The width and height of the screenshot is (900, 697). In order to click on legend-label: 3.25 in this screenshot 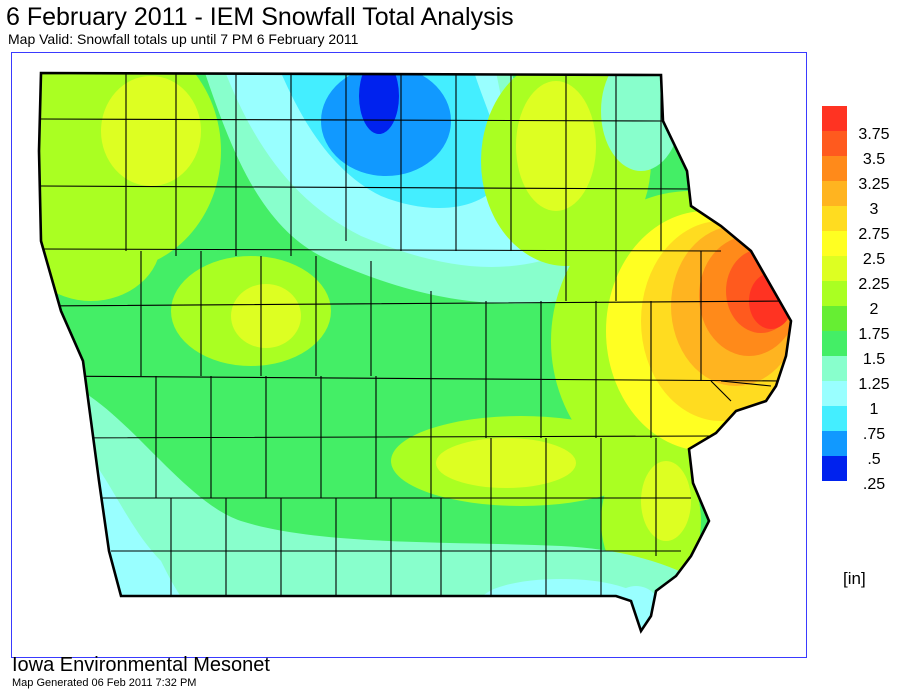, I will do `click(874, 184)`.